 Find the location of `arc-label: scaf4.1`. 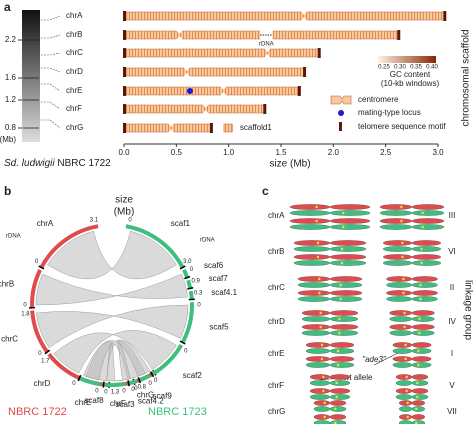

arc-label: scaf4.1 is located at coordinates (224, 292).